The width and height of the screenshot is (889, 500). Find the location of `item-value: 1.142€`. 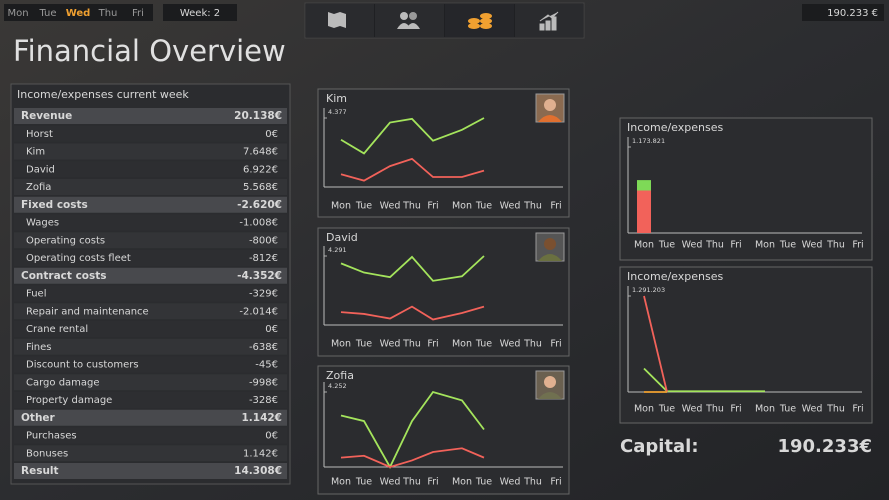

item-value: 1.142€ is located at coordinates (260, 453).